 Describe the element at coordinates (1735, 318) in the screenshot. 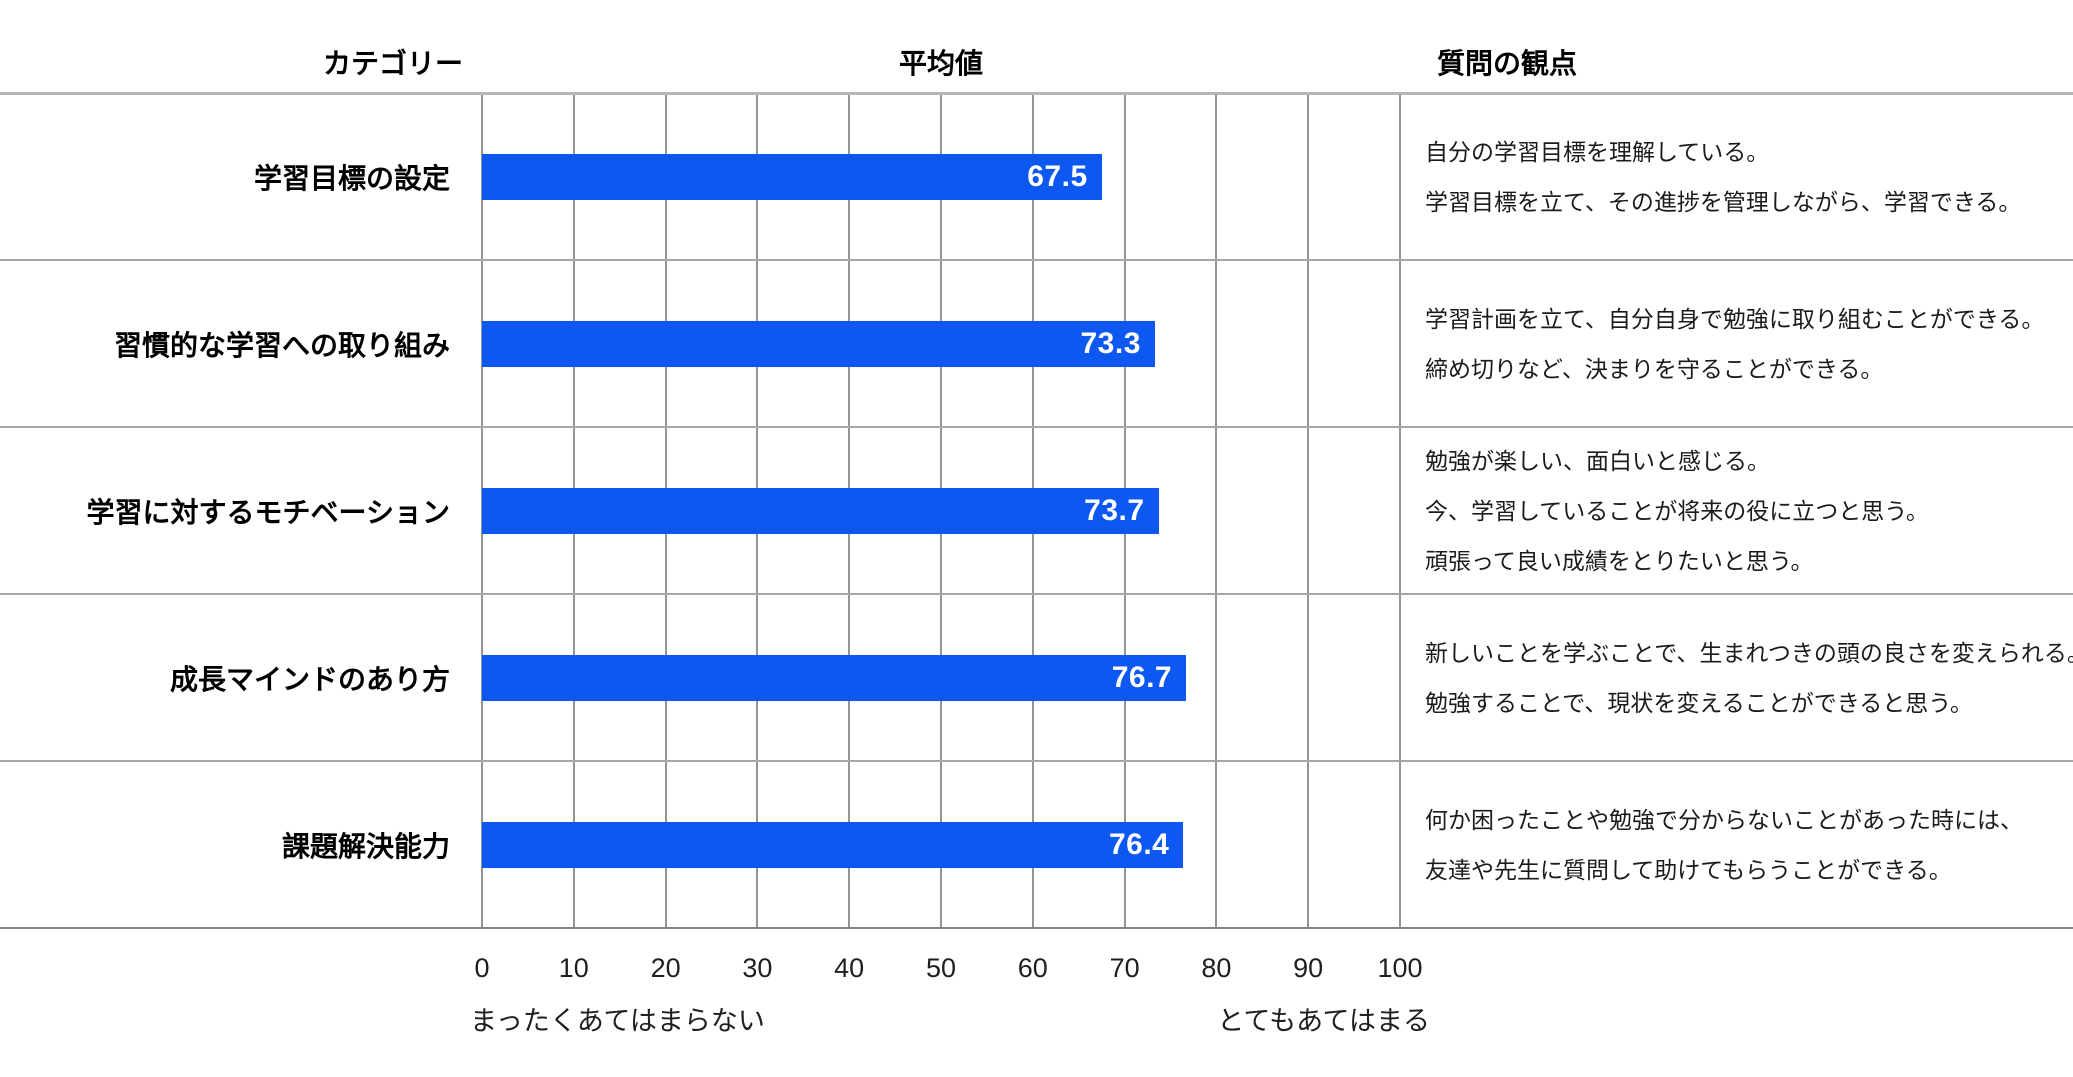

I see `question-line: 学習計画を立て、自分自身で勉強に取り組むことができる。` at that location.